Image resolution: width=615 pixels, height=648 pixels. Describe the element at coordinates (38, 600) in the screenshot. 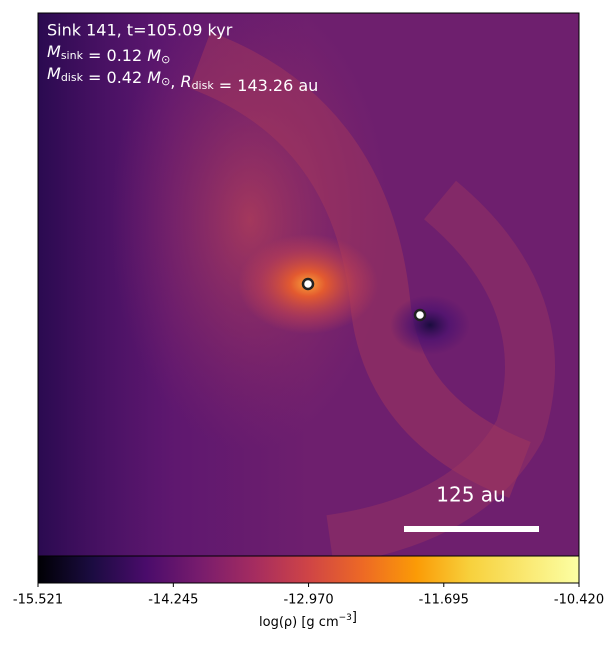

I see `colorbar-tick-label: -15.521` at that location.